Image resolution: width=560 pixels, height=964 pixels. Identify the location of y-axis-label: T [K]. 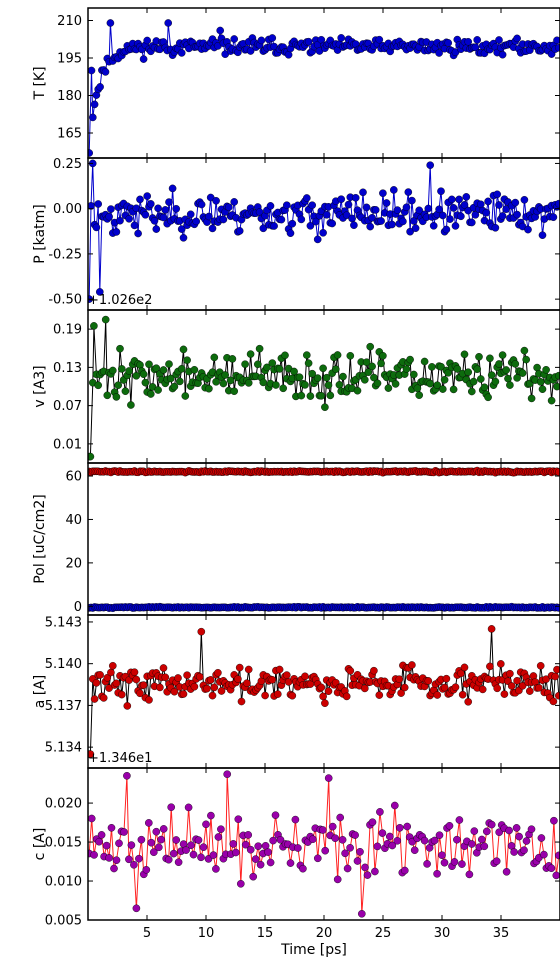
(40, 83).